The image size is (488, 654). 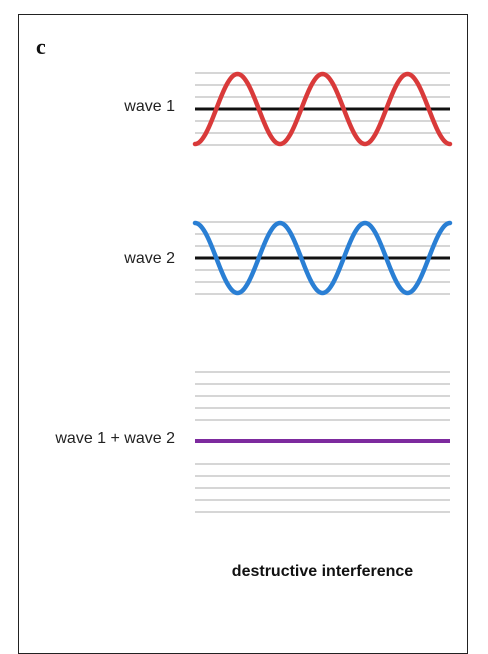 What do you see at coordinates (149, 106) in the screenshot?
I see `wave-1-label: wave 1` at bounding box center [149, 106].